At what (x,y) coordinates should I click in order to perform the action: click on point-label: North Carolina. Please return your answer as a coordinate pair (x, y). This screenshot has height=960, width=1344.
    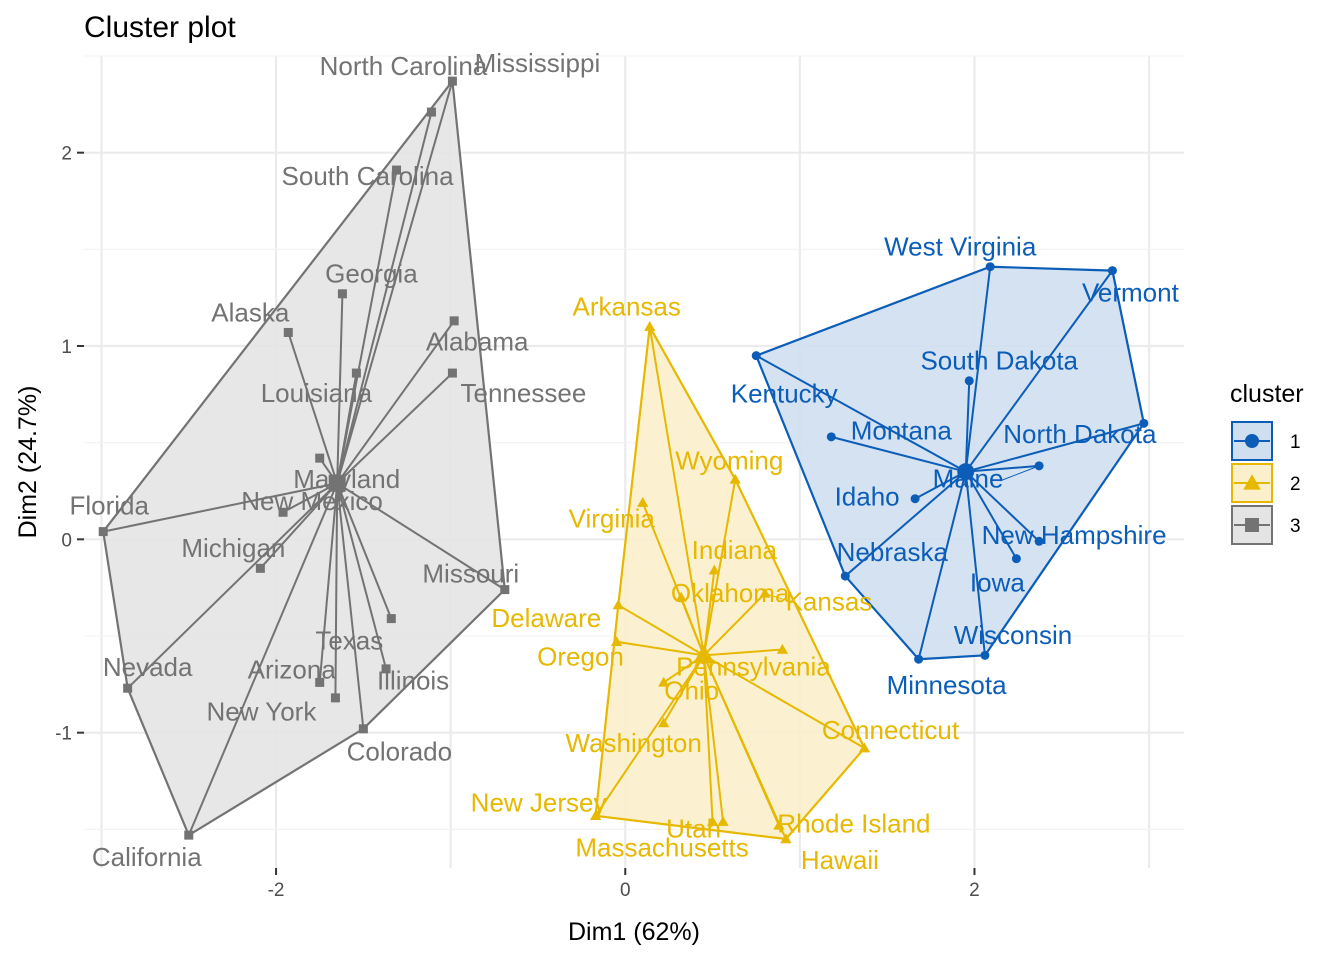
    Looking at the image, I should click on (404, 66).